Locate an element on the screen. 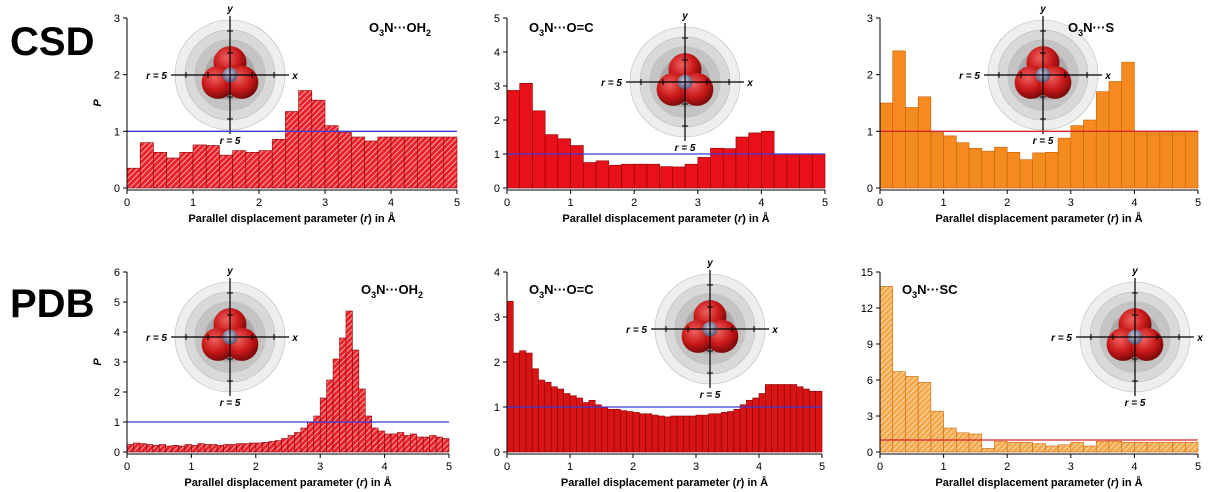 The width and height of the screenshot is (1208, 492). x-tick-label: 4 is located at coordinates (761, 203).